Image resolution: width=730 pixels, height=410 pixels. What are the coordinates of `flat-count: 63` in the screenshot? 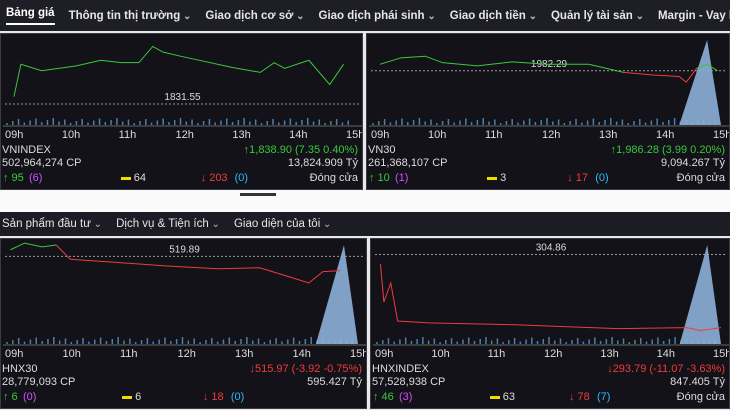 It's located at (502, 397).